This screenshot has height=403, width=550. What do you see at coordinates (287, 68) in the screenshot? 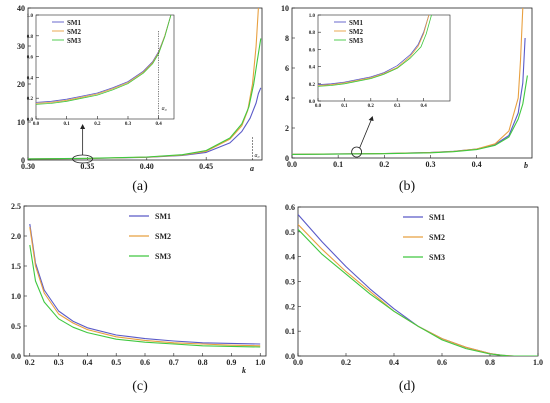
I see `y-tick-label: 6` at bounding box center [287, 68].